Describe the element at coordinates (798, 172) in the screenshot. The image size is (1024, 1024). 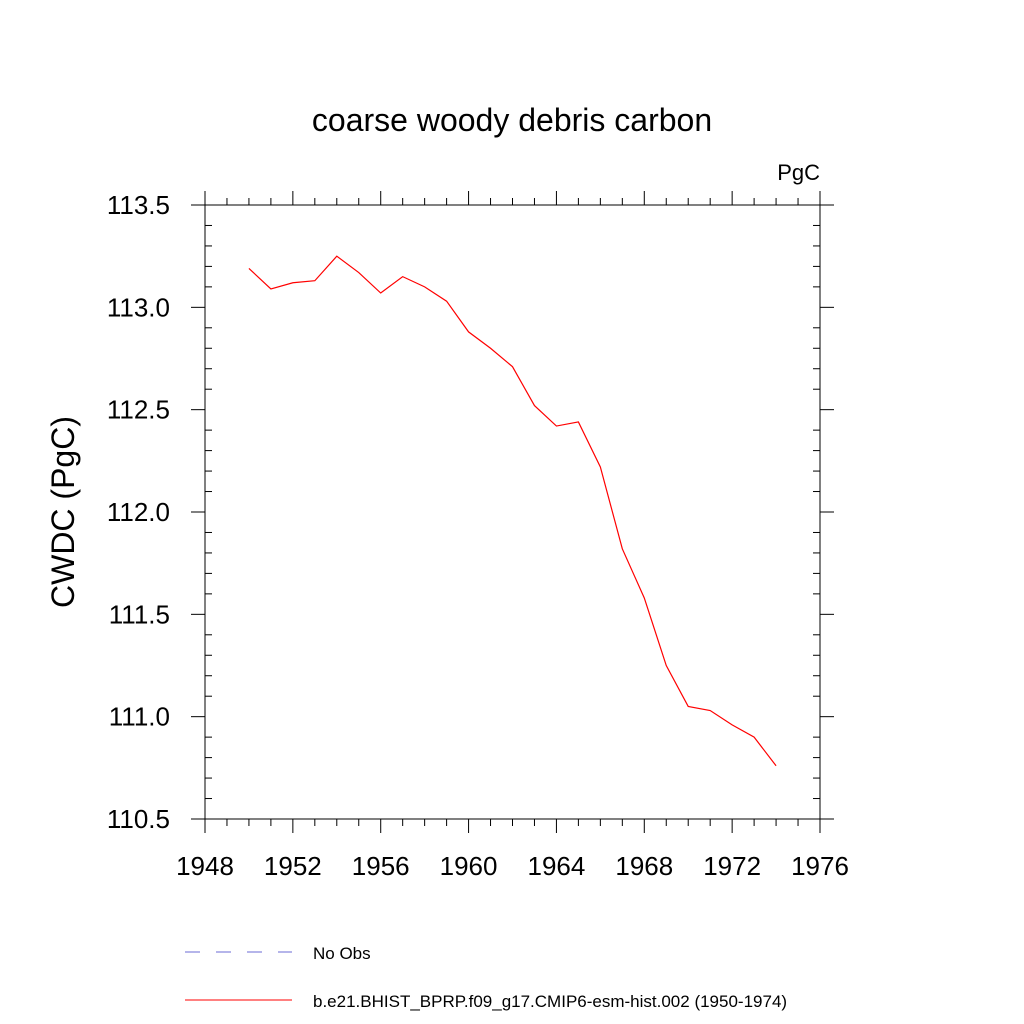
I see `units-label: PgC` at that location.